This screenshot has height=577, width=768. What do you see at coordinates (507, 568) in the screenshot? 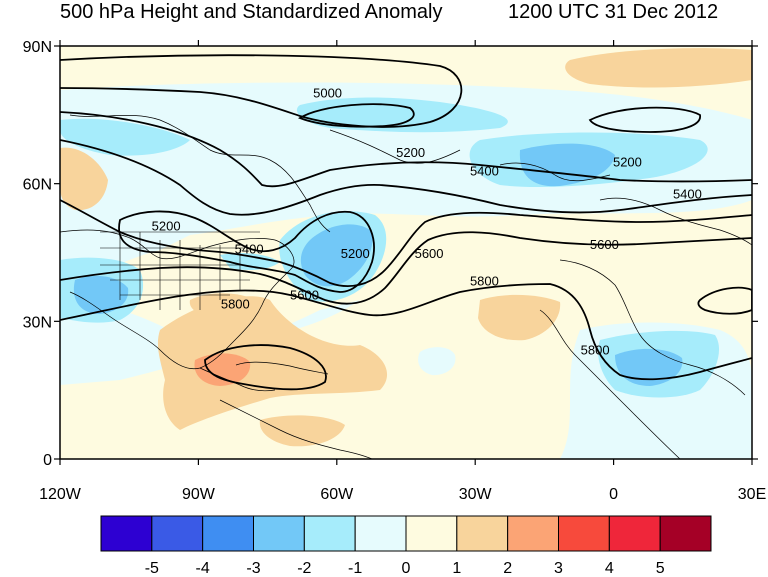
I see `colorbar-label: 2` at bounding box center [507, 568].